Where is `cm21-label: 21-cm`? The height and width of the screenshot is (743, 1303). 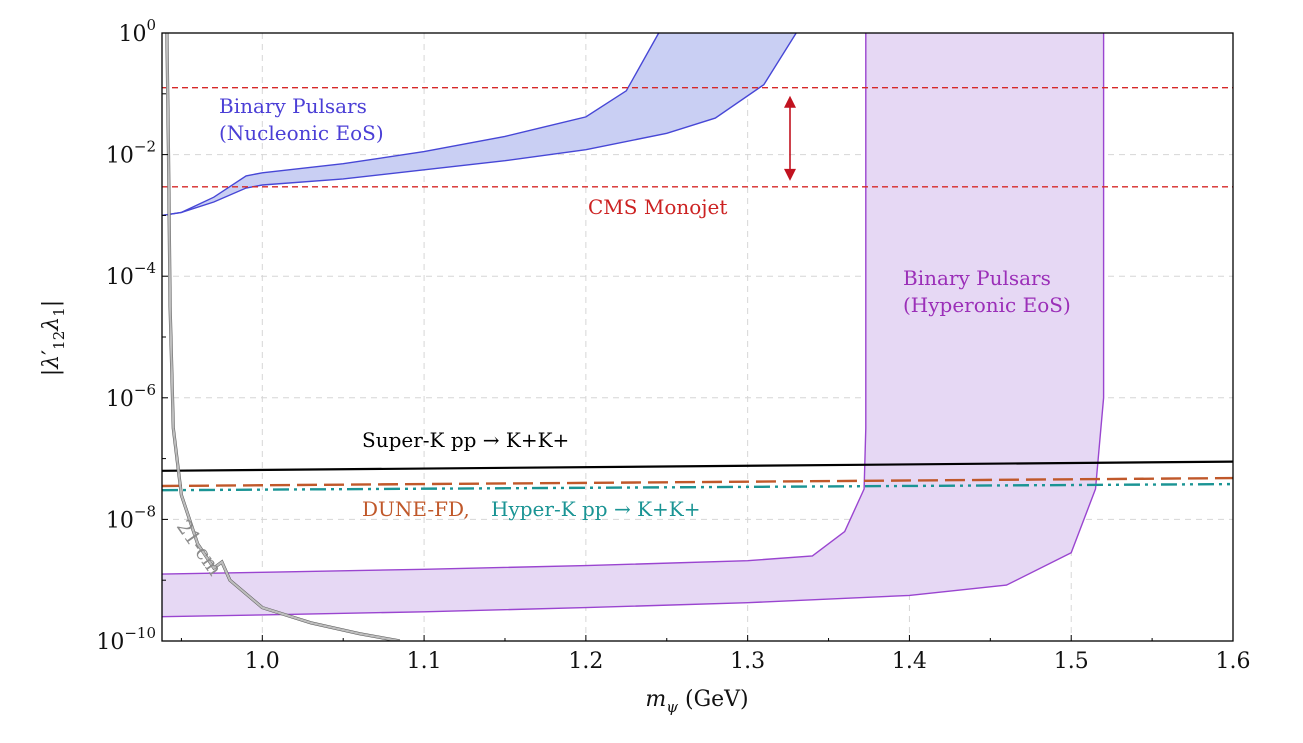
cm21-label: 21-cm is located at coordinates (199, 547).